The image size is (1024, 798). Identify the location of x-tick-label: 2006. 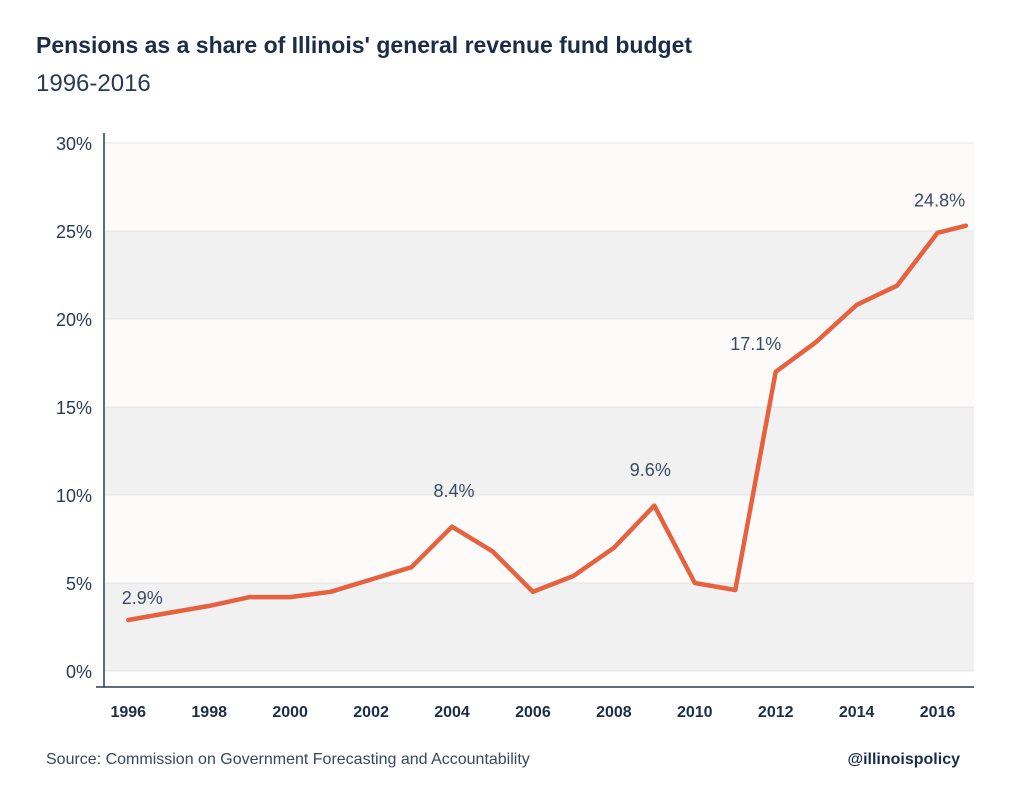
(533, 712).